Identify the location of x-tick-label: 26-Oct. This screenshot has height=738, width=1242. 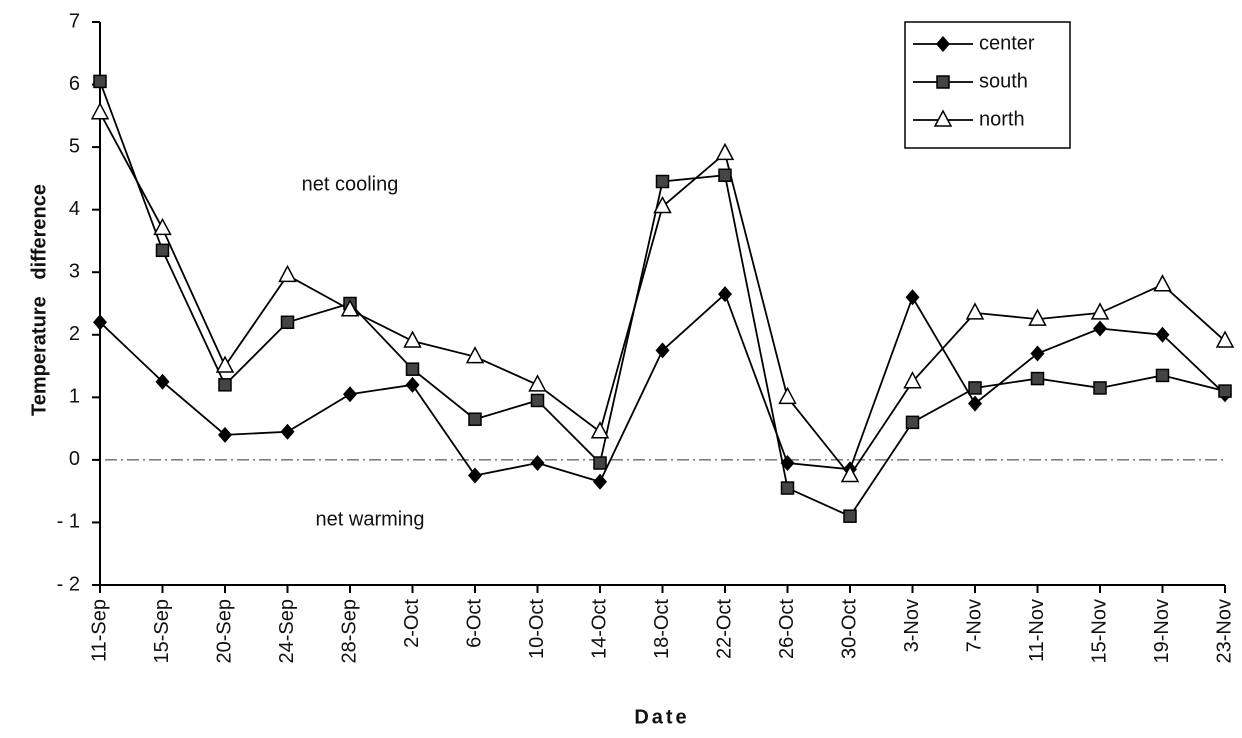
(787, 629).